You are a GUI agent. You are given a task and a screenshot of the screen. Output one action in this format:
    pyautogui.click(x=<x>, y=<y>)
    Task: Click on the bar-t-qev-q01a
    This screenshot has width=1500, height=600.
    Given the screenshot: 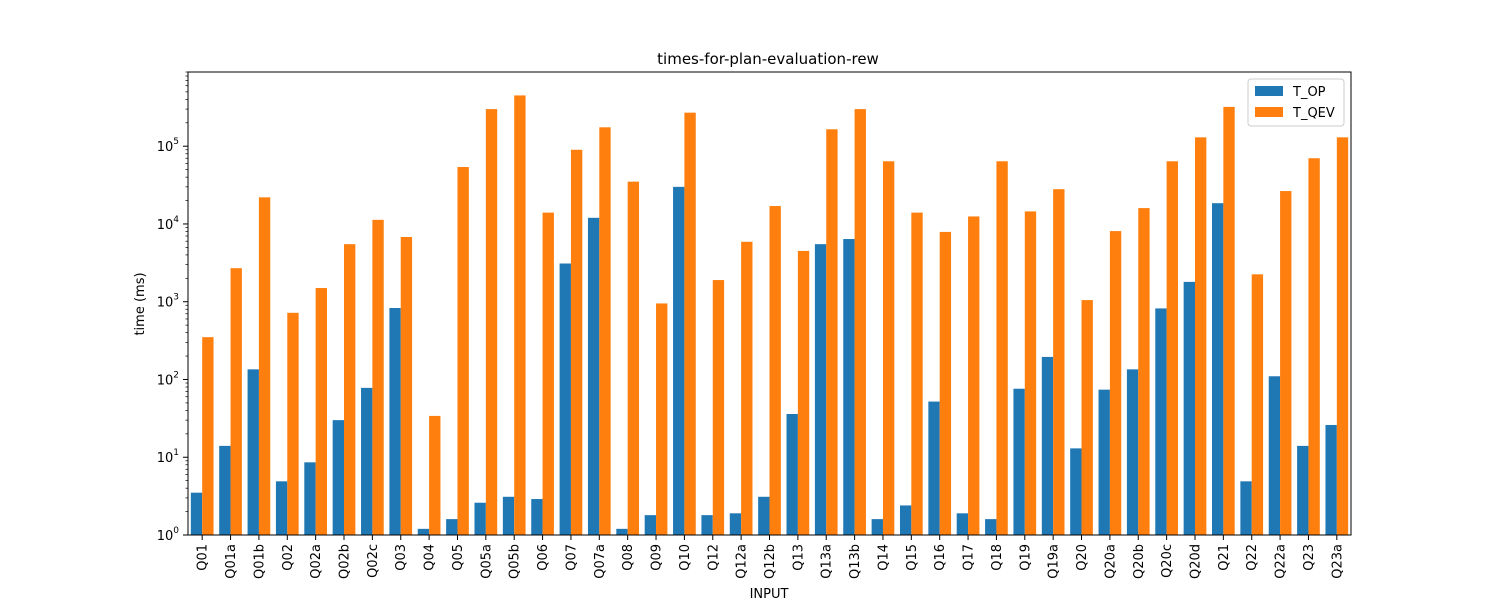 What is the action you would take?
    pyautogui.click(x=236, y=401)
    